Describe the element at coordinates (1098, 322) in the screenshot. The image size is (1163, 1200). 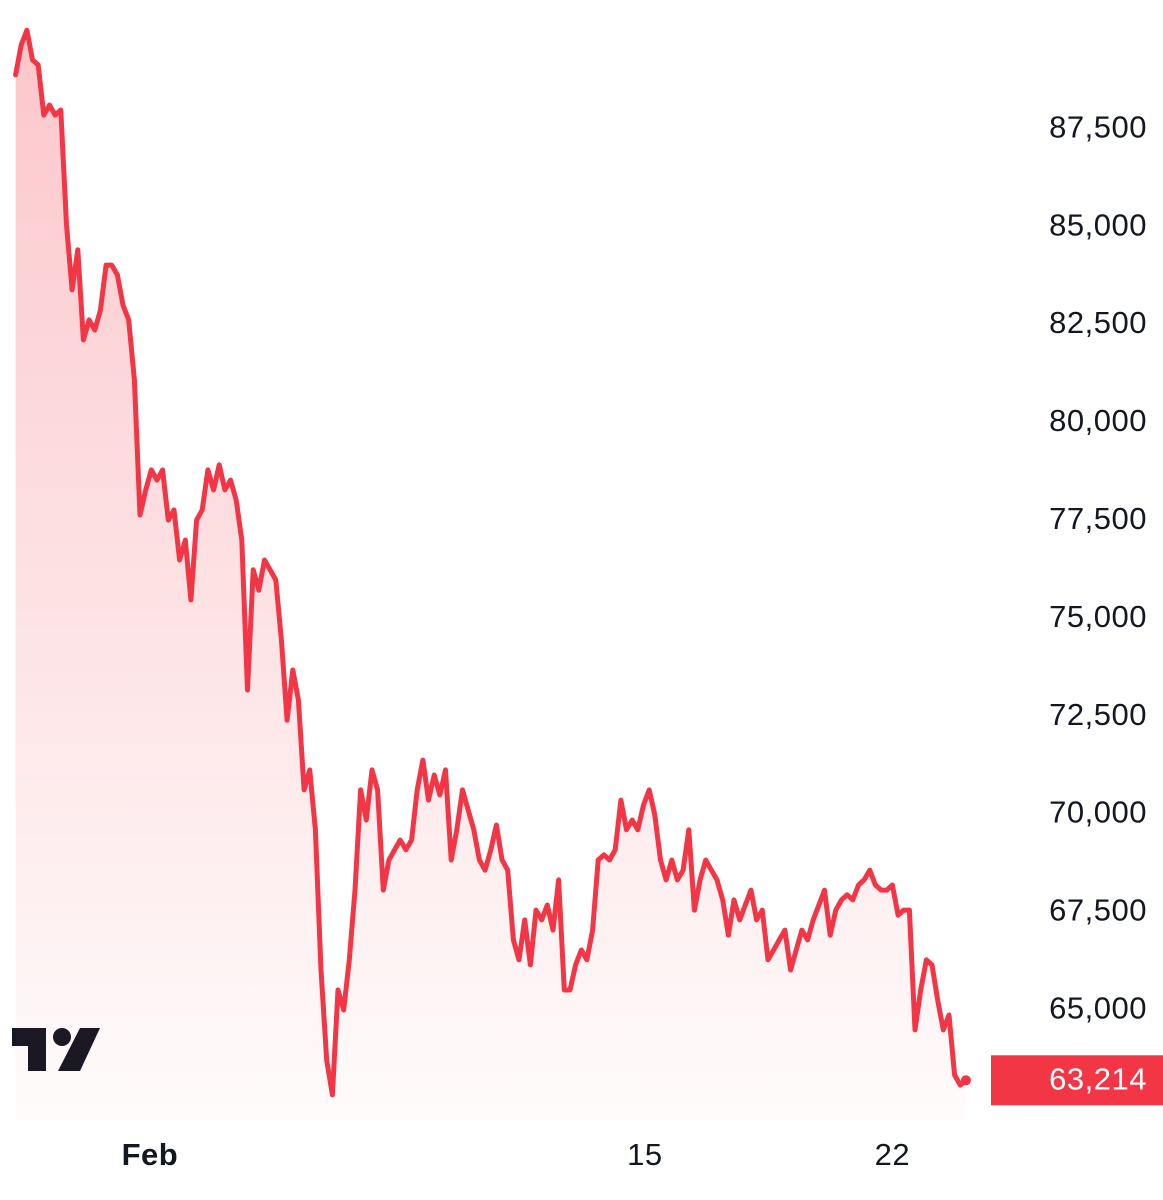
I see `y-tick-label: 82,500` at that location.